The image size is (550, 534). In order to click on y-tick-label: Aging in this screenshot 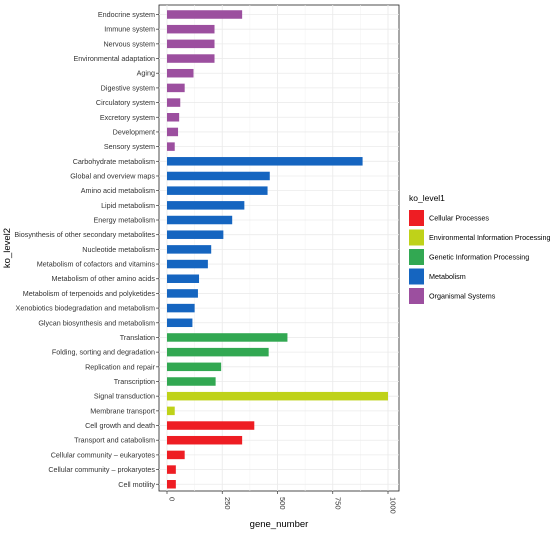, I will do `click(146, 73)`.